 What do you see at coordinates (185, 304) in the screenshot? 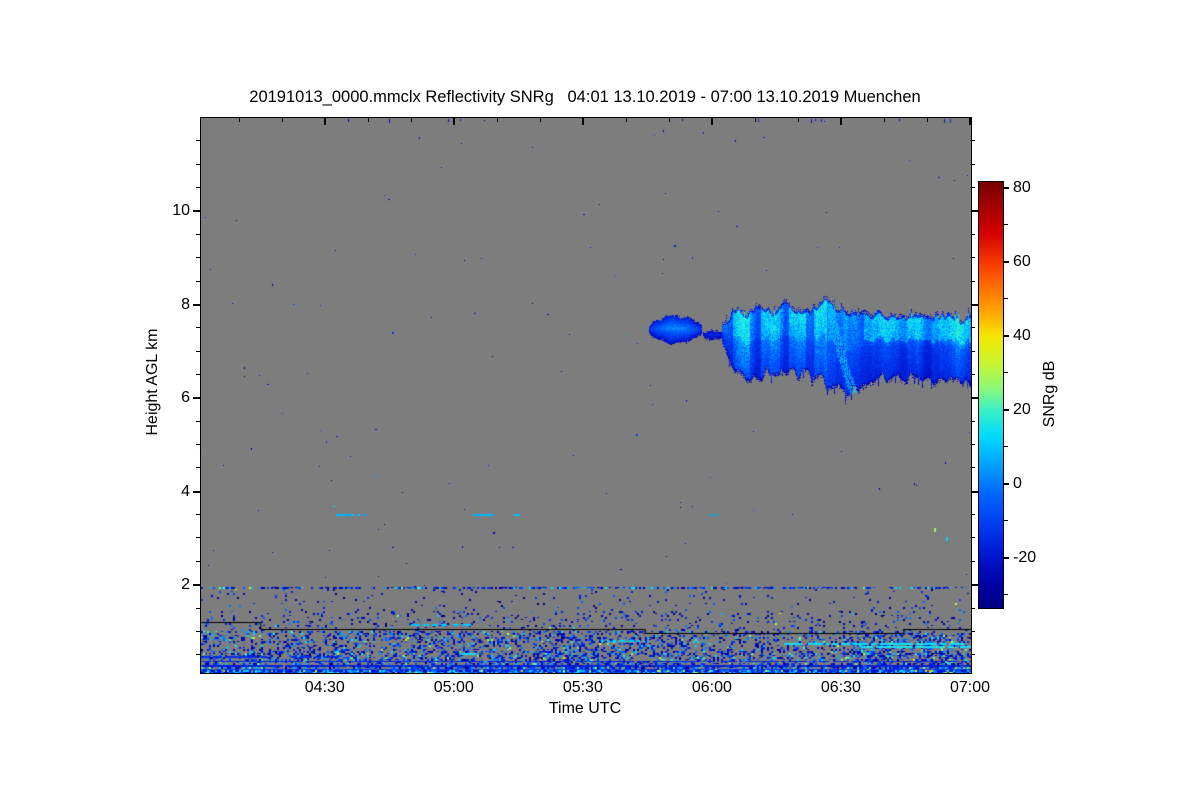
I see `y-tick-label: 8` at bounding box center [185, 304].